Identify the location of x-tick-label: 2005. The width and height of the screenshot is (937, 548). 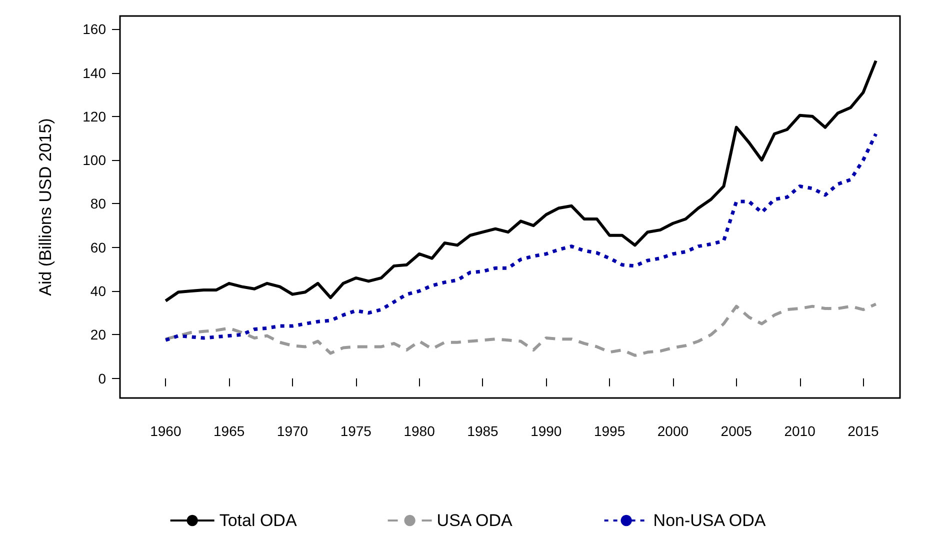
(736, 431).